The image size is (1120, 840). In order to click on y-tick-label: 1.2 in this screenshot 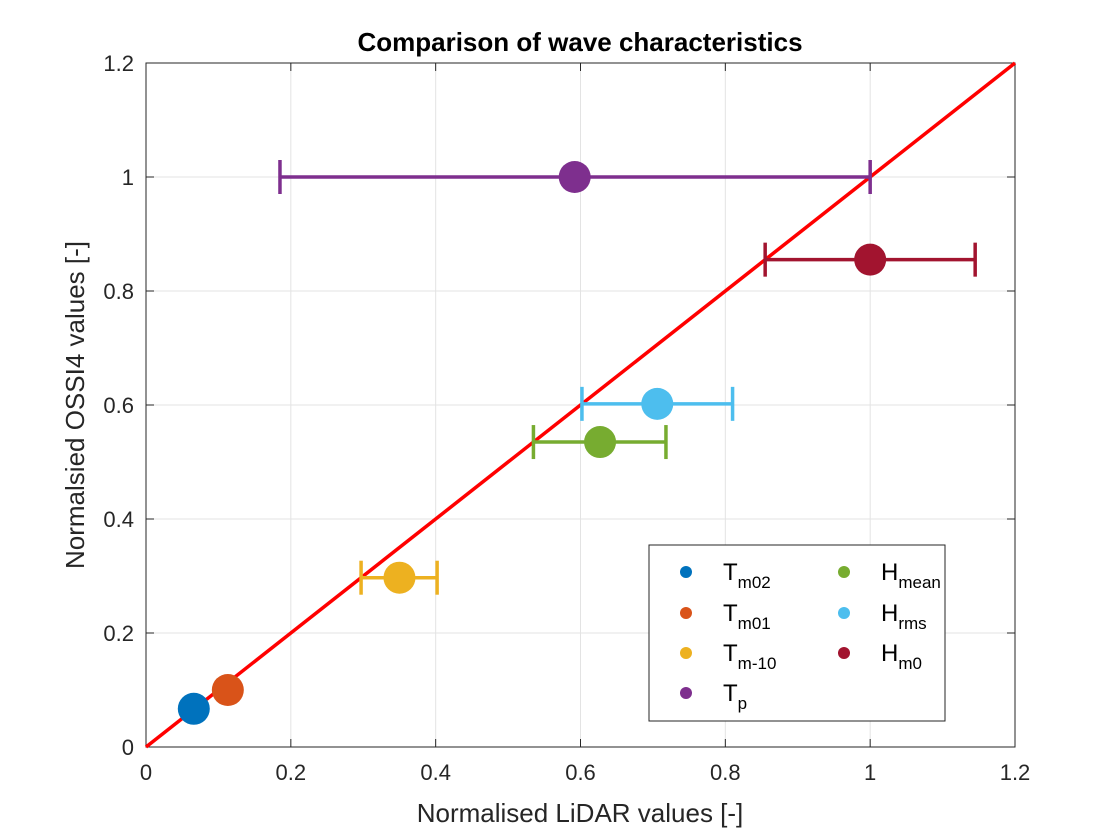, I will do `click(118, 63)`.